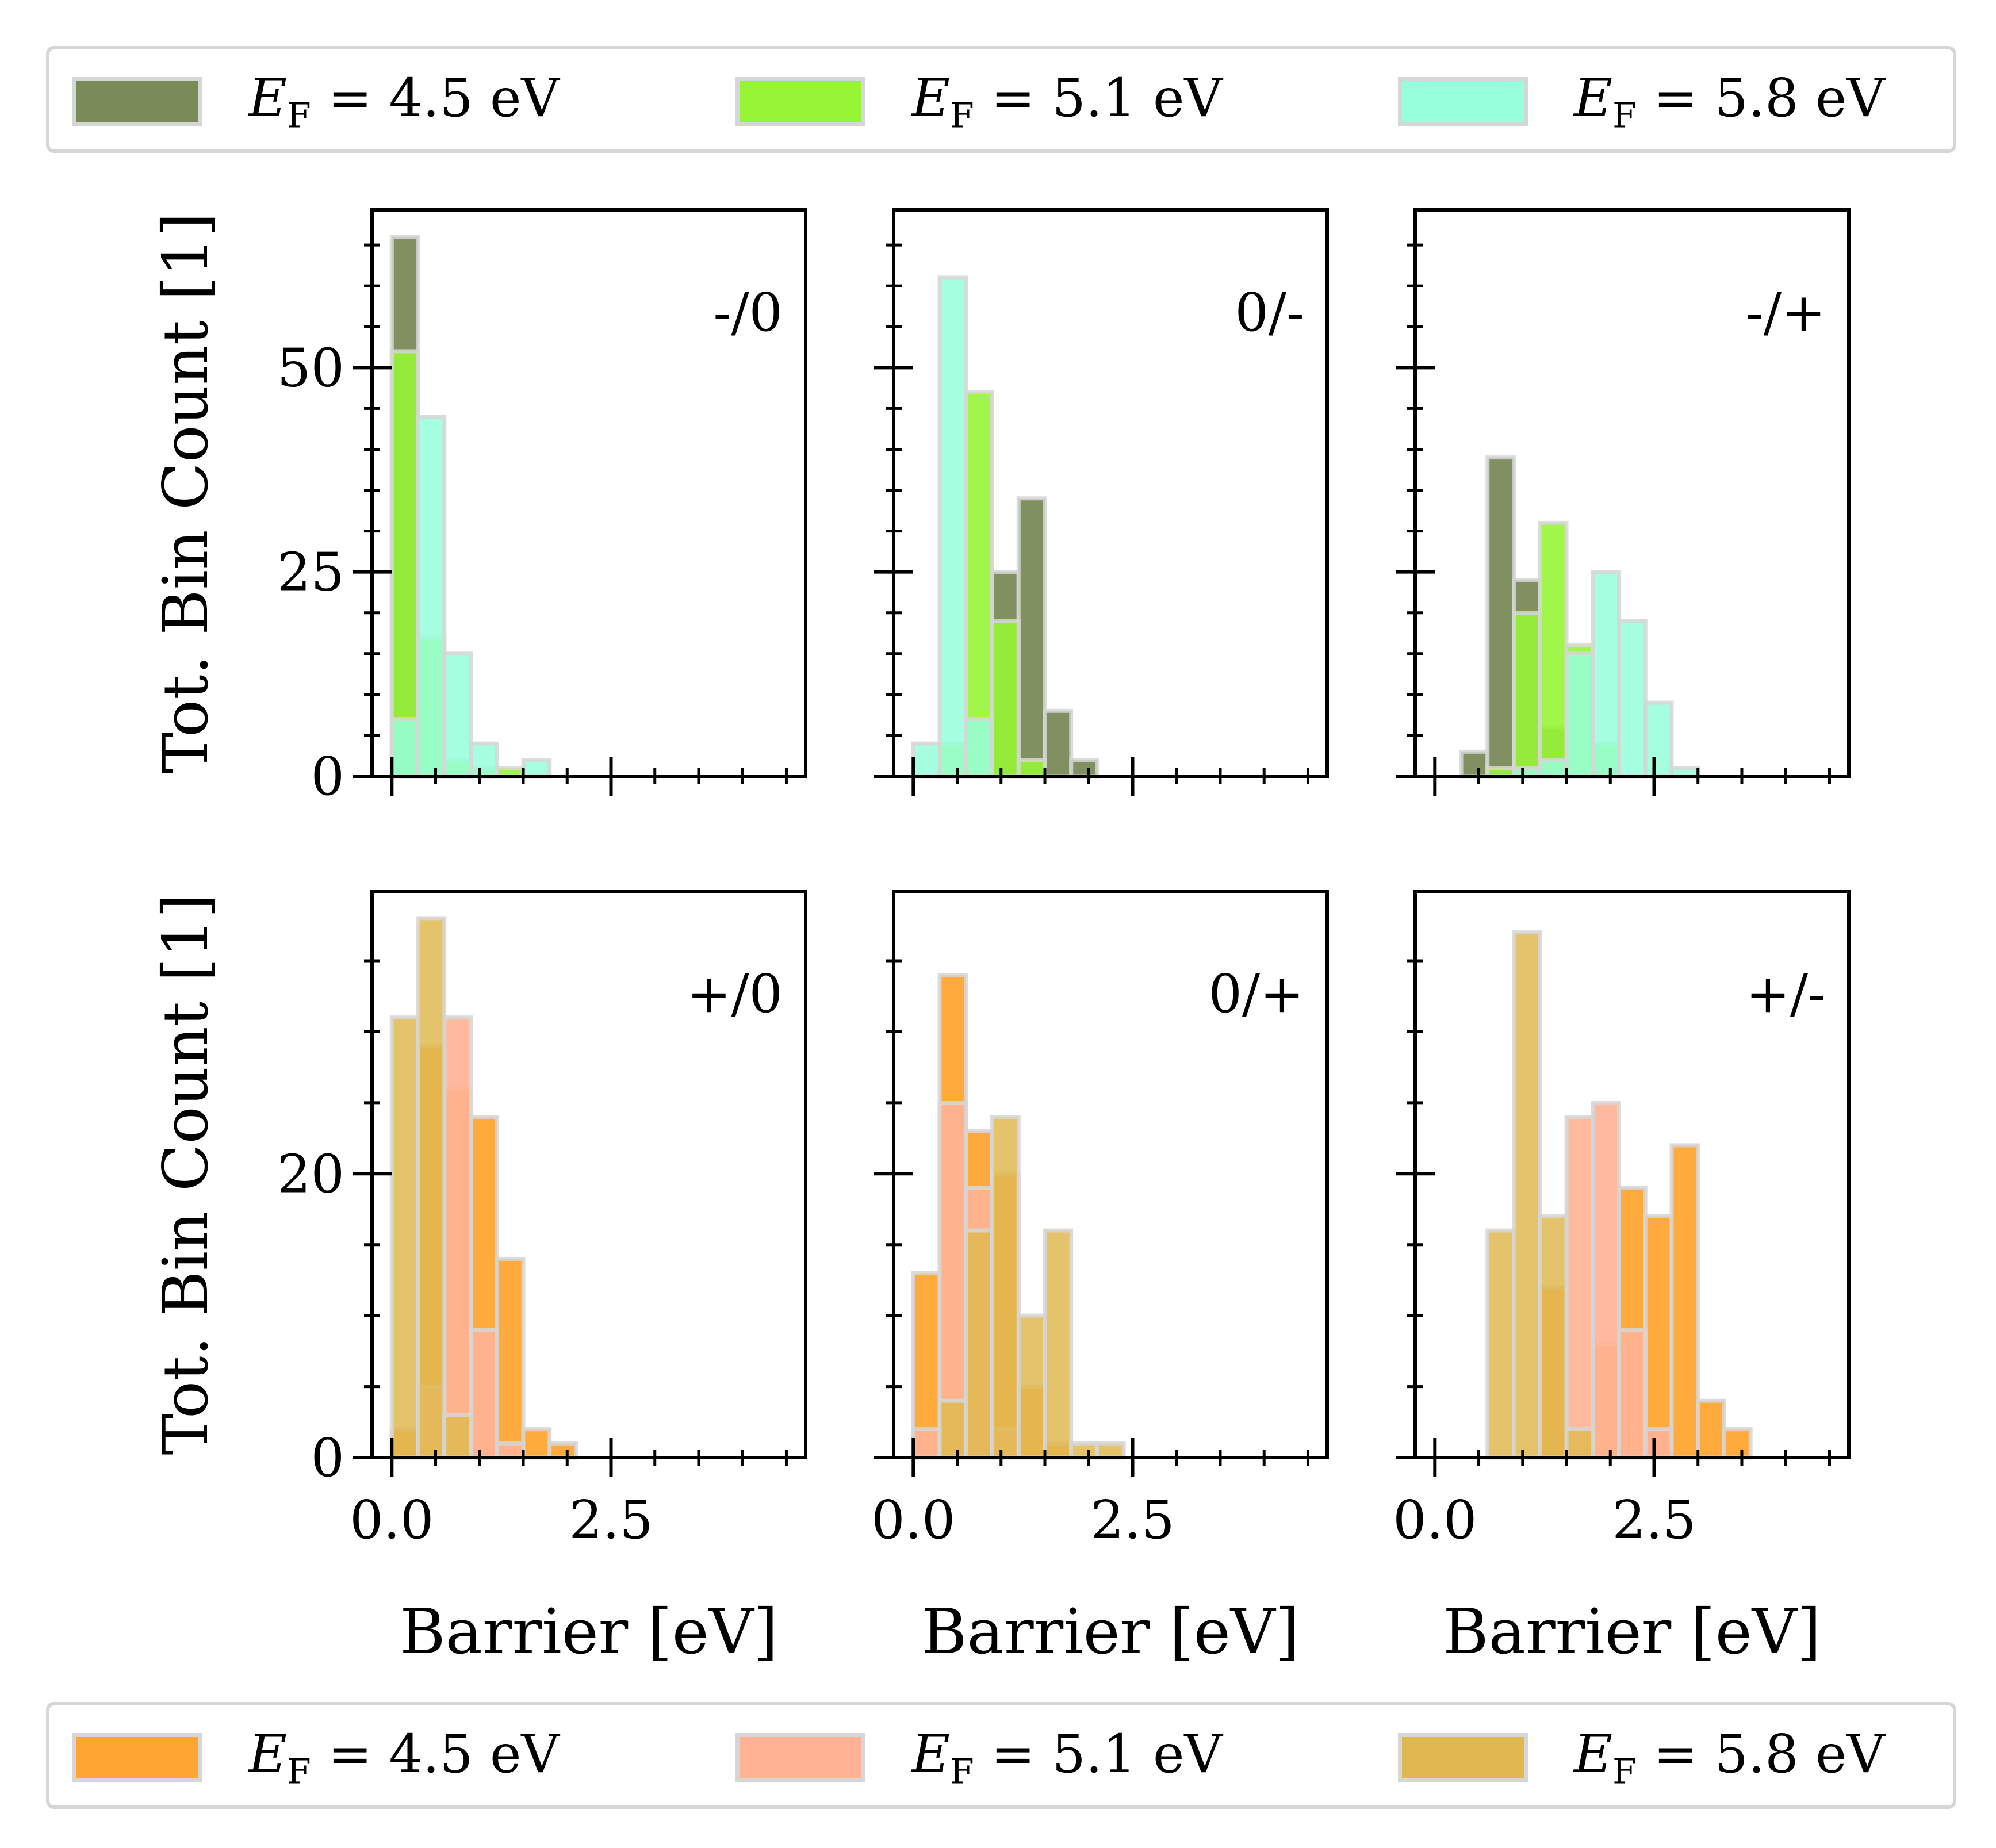  Describe the element at coordinates (311, 572) in the screenshot. I see `y-tick-label: 25` at that location.